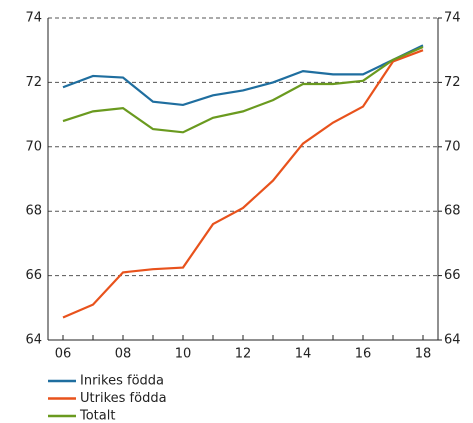 This screenshot has height=423, width=473. What do you see at coordinates (33, 340) in the screenshot?
I see `y-tick-label: 64` at bounding box center [33, 340].